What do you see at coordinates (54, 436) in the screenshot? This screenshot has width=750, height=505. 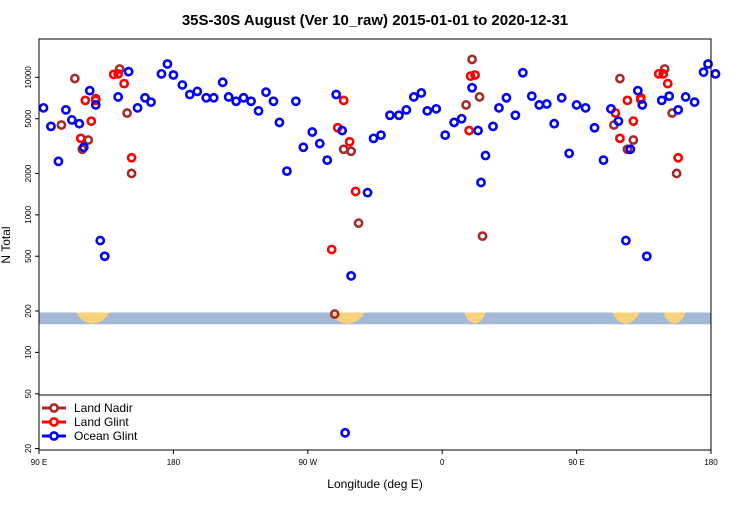 I see `legend-marker-ocean-glint` at bounding box center [54, 436].